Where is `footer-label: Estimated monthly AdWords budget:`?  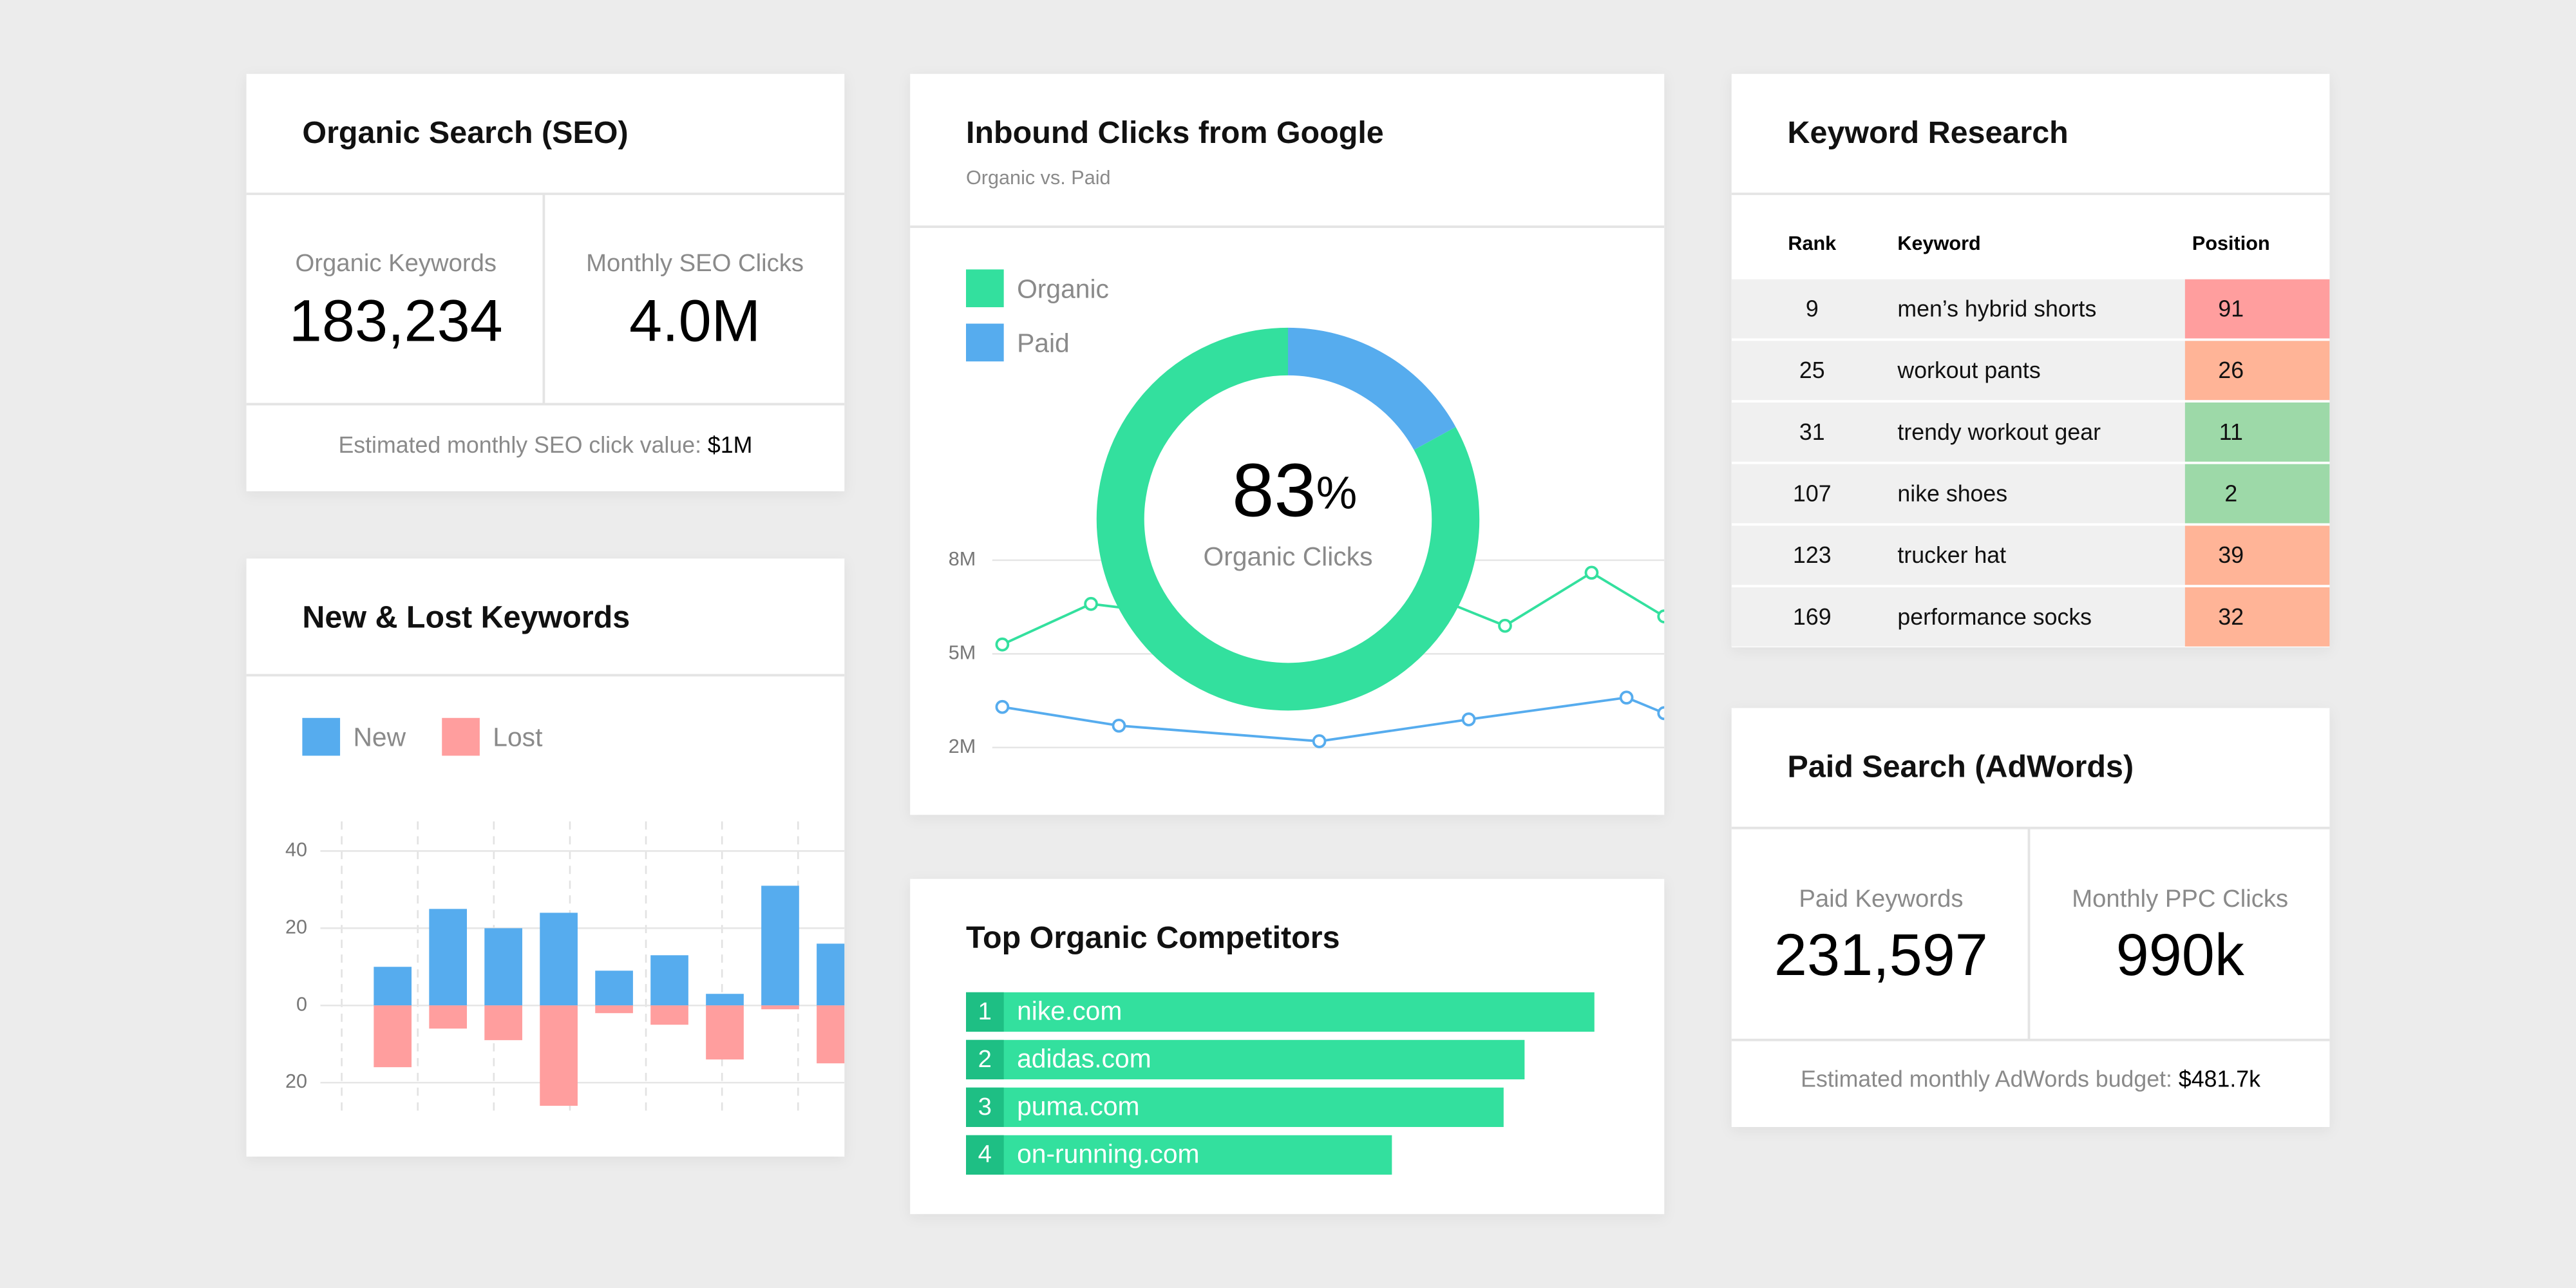
footer-label: Estimated monthly AdWords budget: is located at coordinates (1987, 1079).